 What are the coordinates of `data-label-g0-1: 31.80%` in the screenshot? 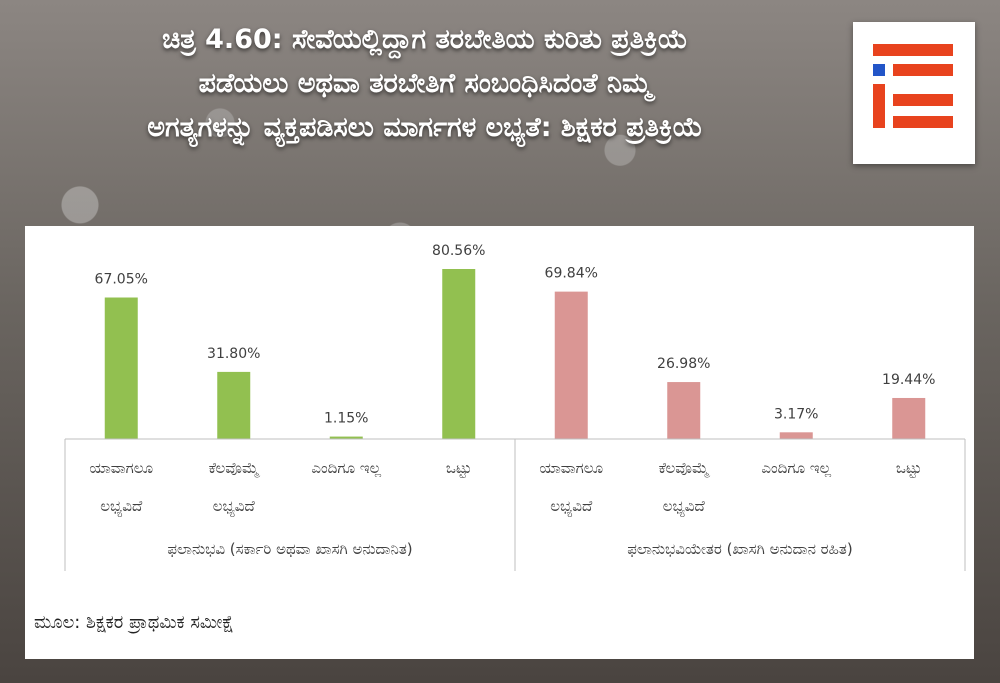 It's located at (233, 354).